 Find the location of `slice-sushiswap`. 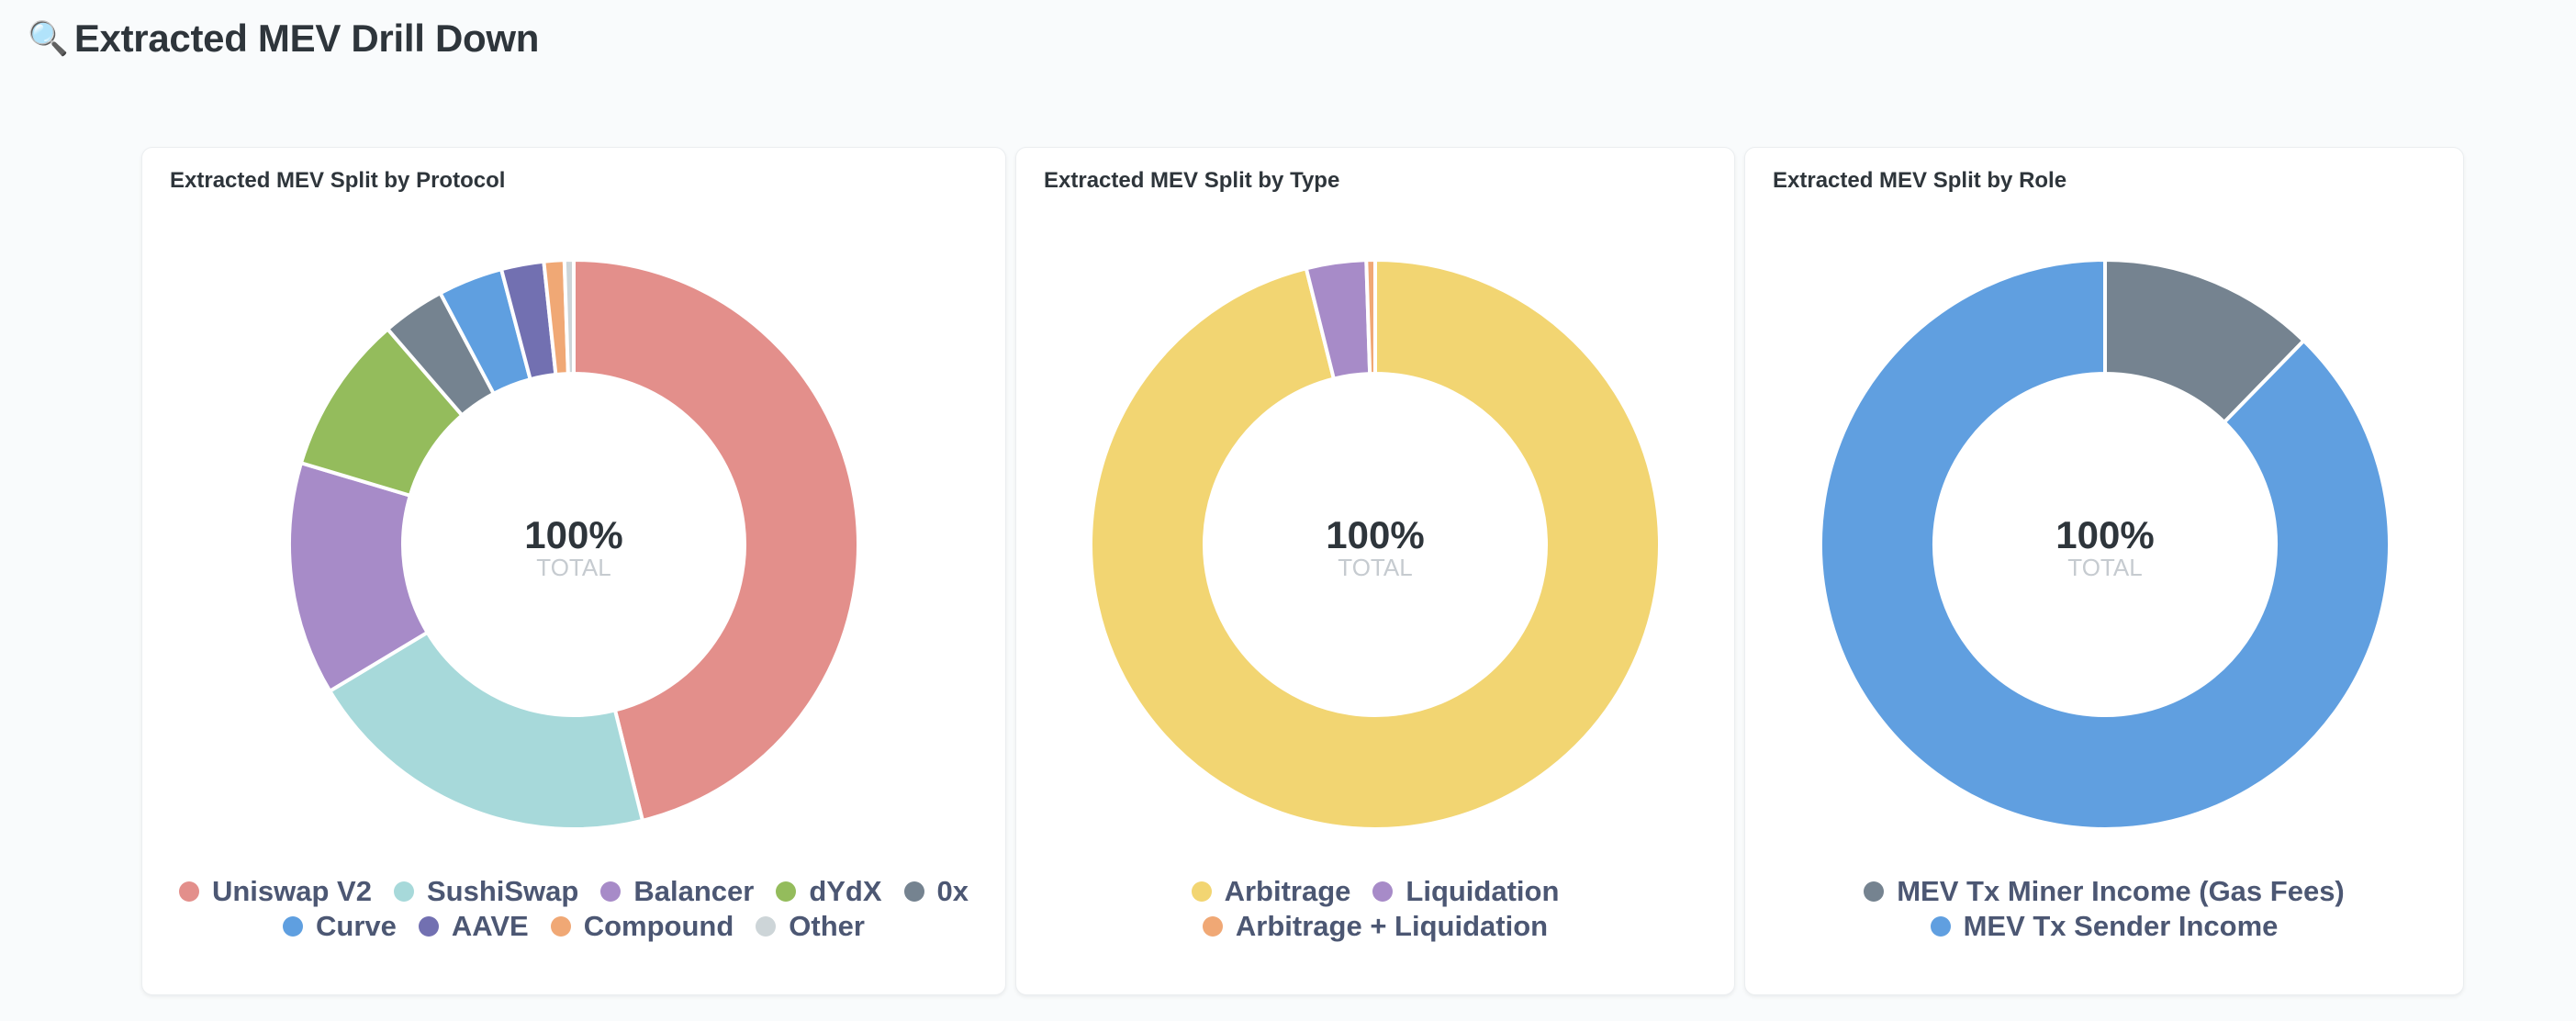

slice-sushiswap is located at coordinates (486, 730).